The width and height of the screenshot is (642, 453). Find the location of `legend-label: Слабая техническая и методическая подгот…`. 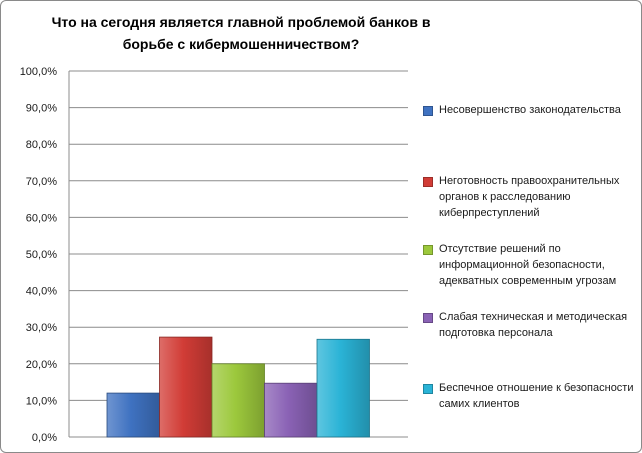

legend-label: Слабая техническая и методическая подгот… is located at coordinates (533, 325).